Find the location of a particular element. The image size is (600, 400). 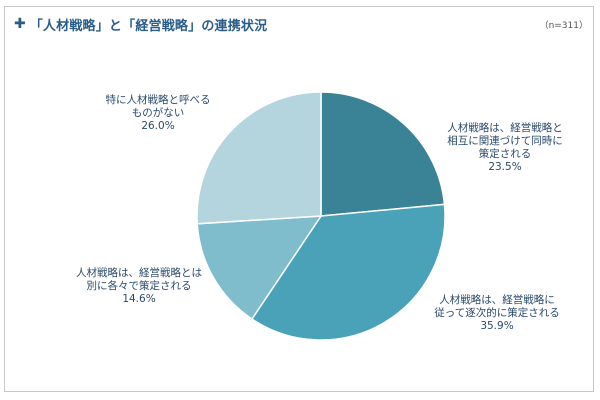

slice-category-label-1: 策定される is located at coordinates (505, 153).